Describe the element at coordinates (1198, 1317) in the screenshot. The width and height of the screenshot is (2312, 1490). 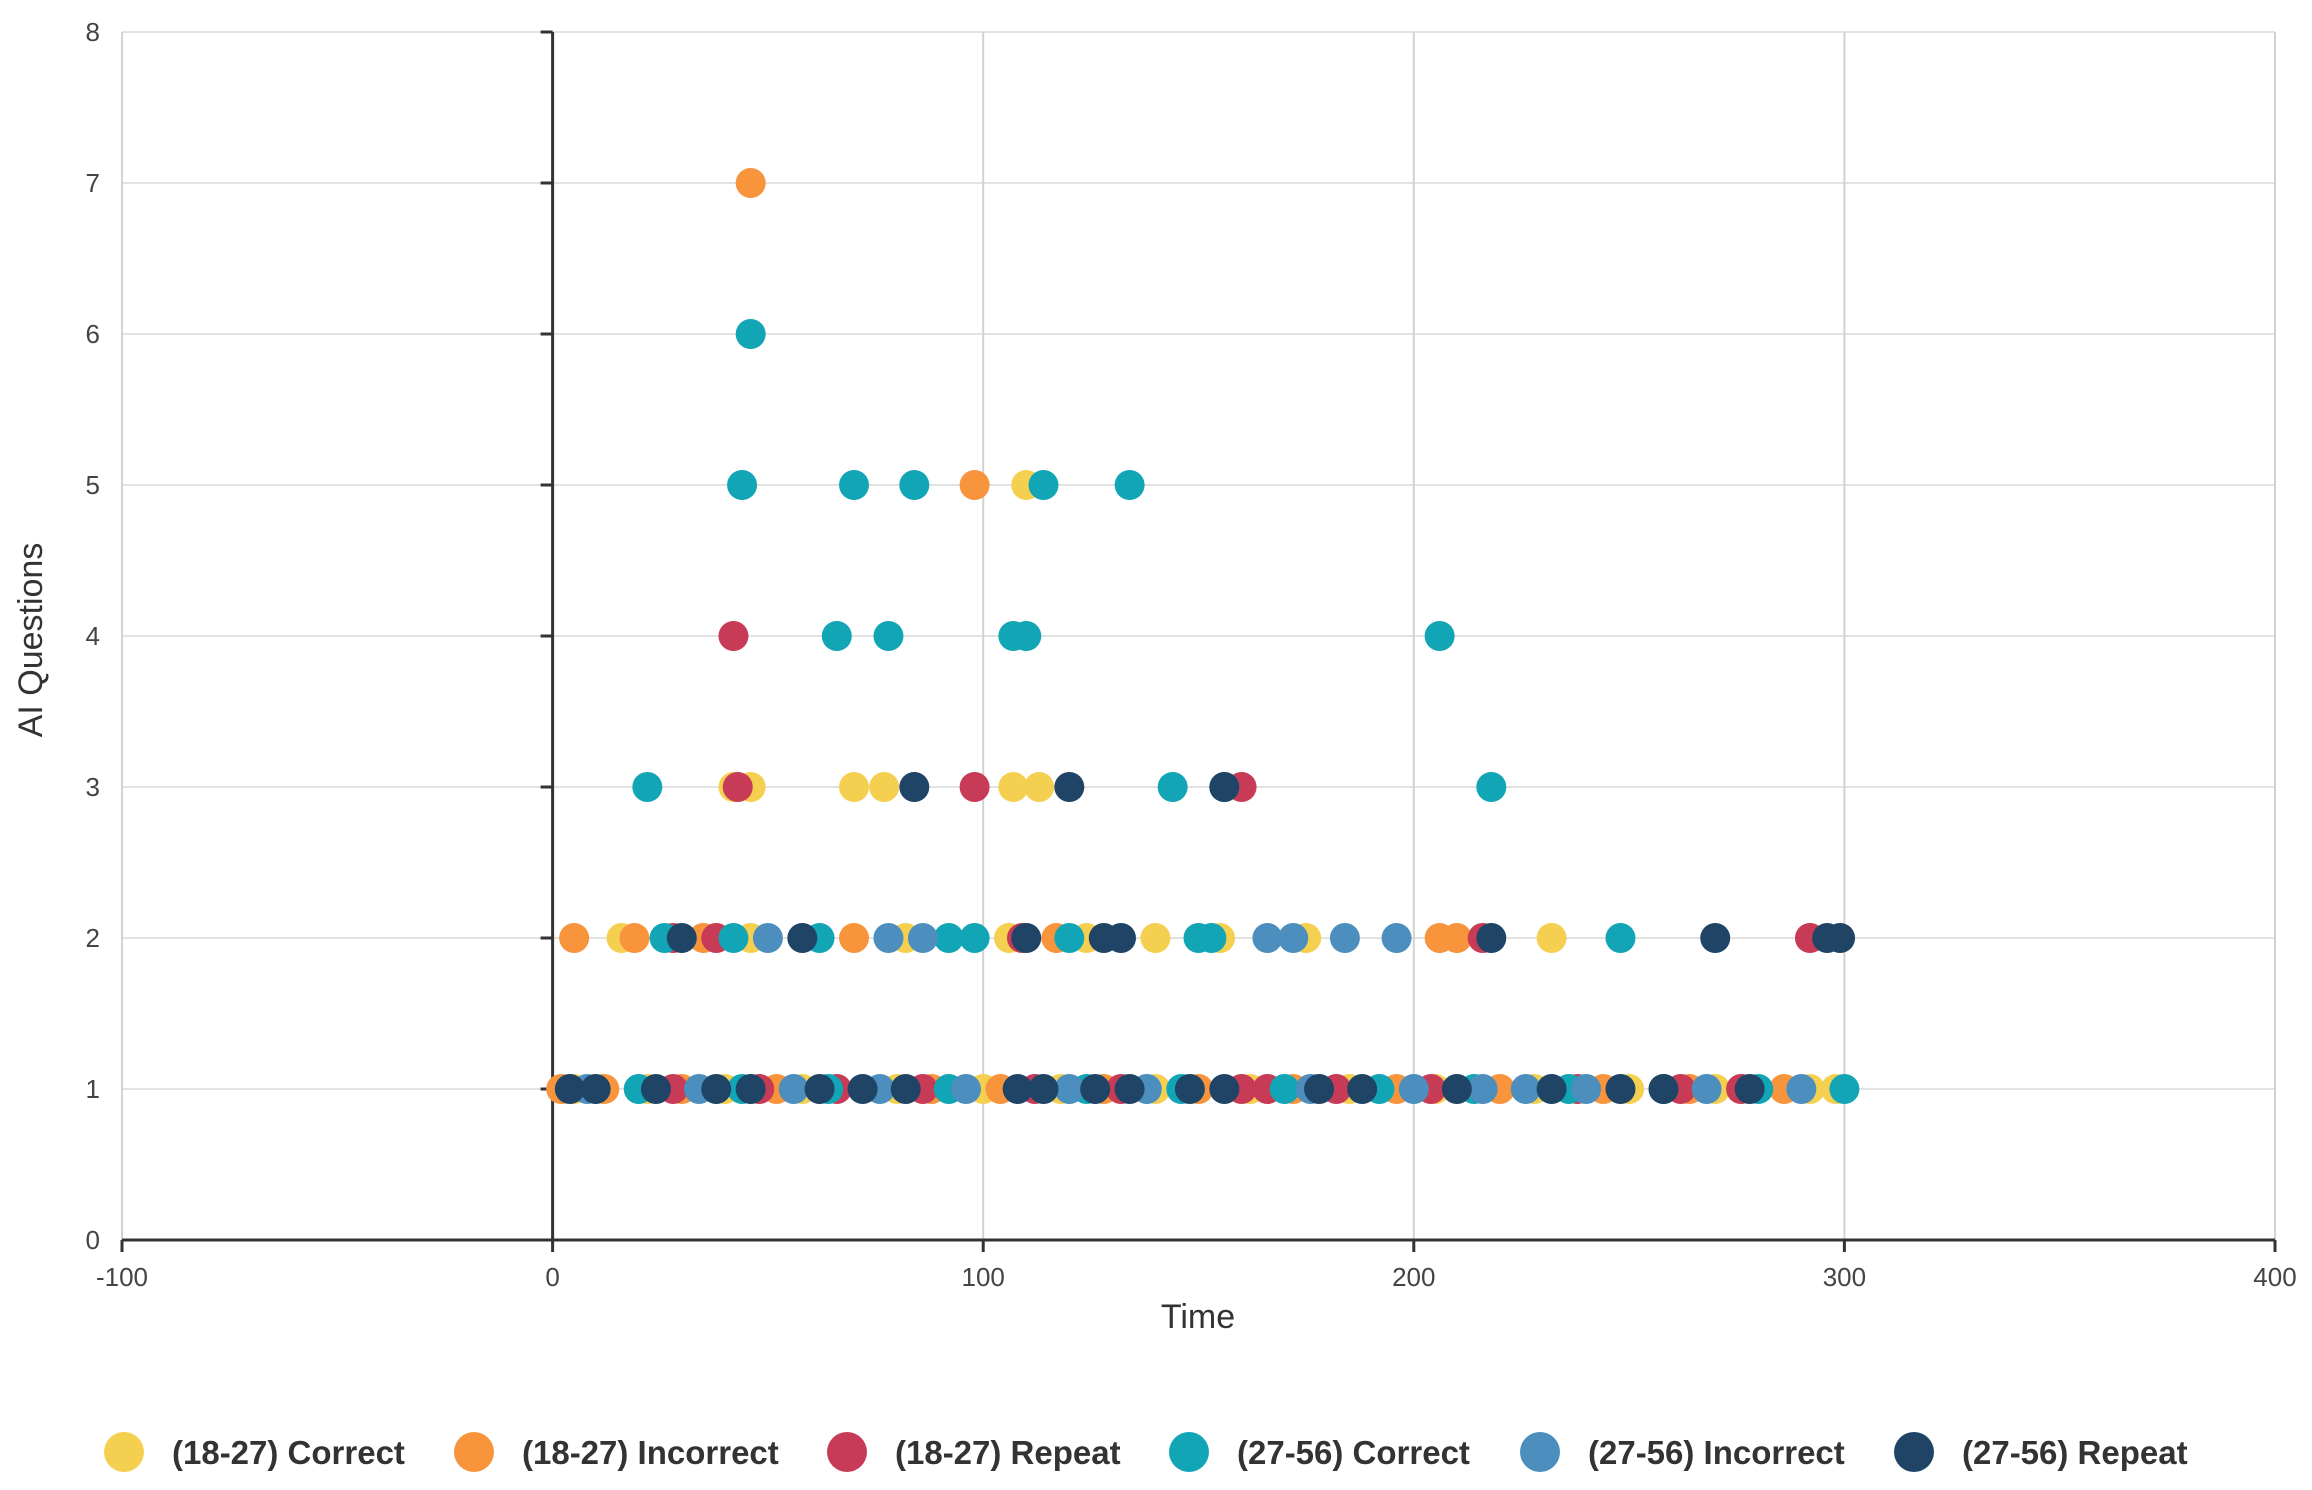
I see `x-axis-title: Time` at that location.